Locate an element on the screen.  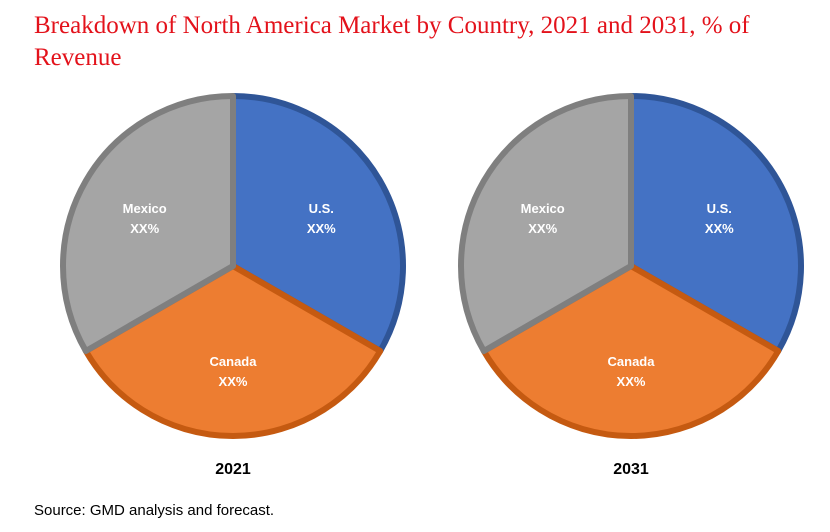
pie-2031-slice-canada is located at coordinates (631, 351).